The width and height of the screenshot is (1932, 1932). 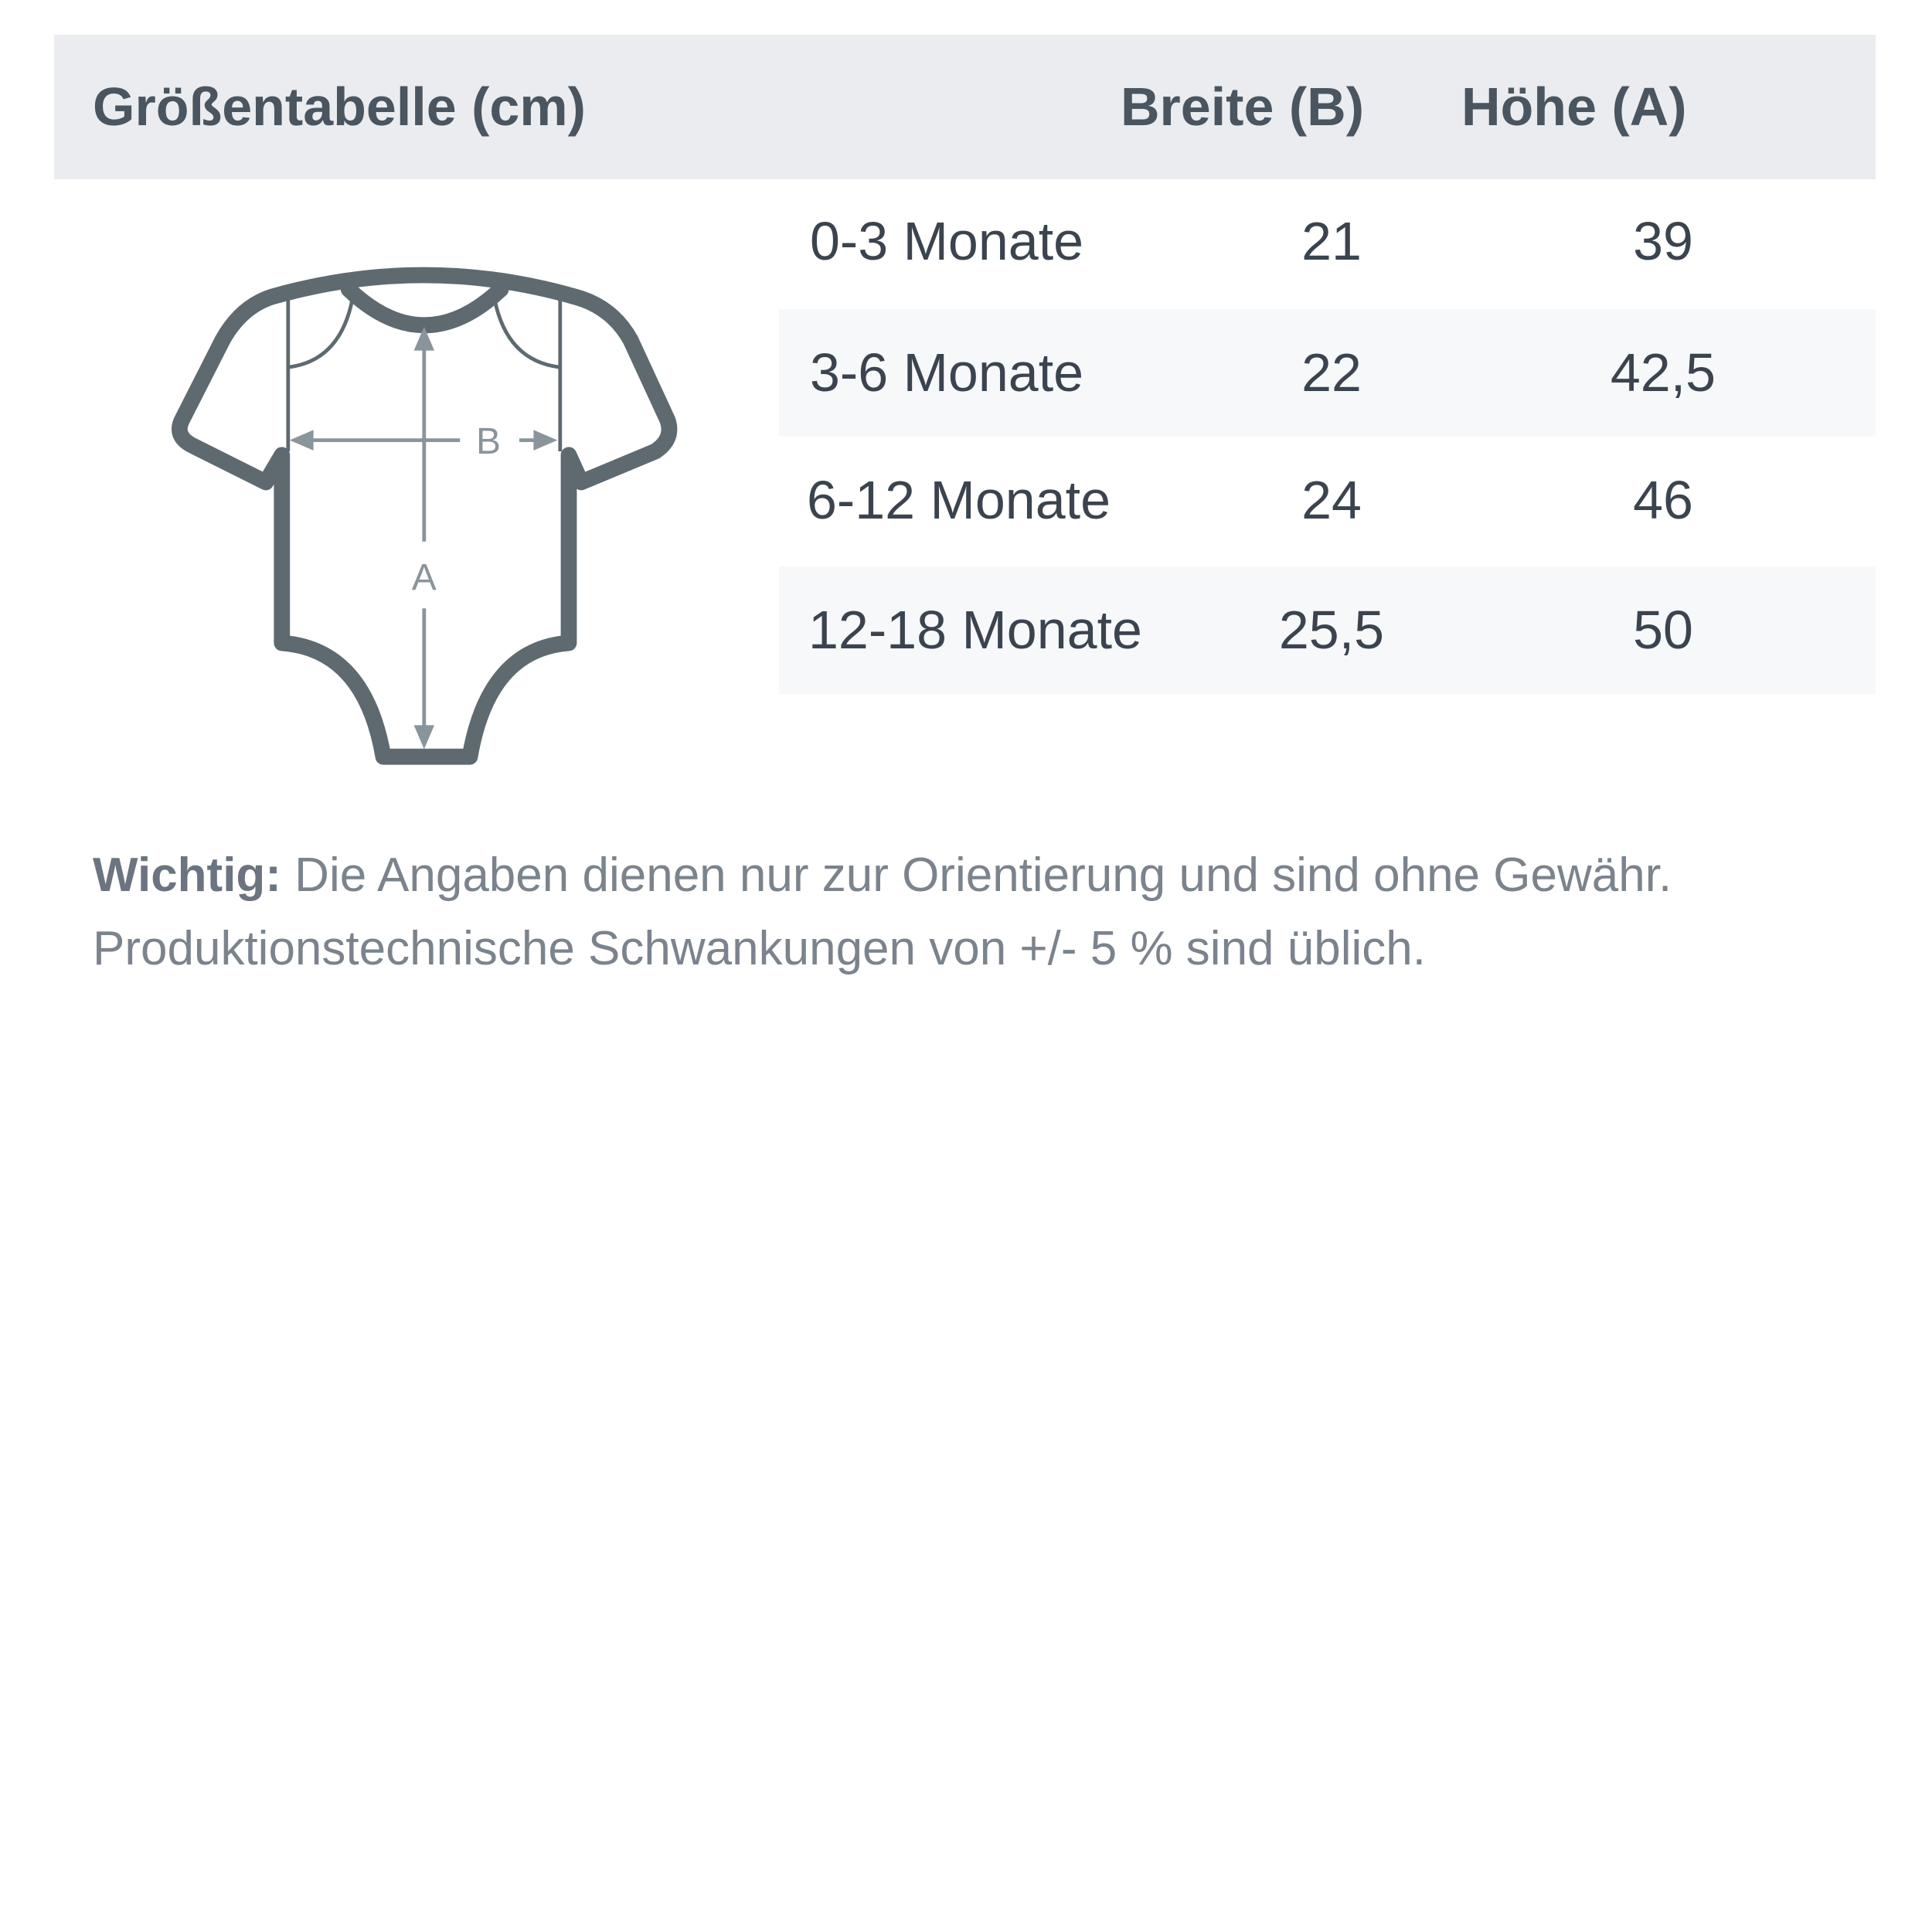 I want to click on baby-bodysuit-icon: B A, so click(x=425, y=516).